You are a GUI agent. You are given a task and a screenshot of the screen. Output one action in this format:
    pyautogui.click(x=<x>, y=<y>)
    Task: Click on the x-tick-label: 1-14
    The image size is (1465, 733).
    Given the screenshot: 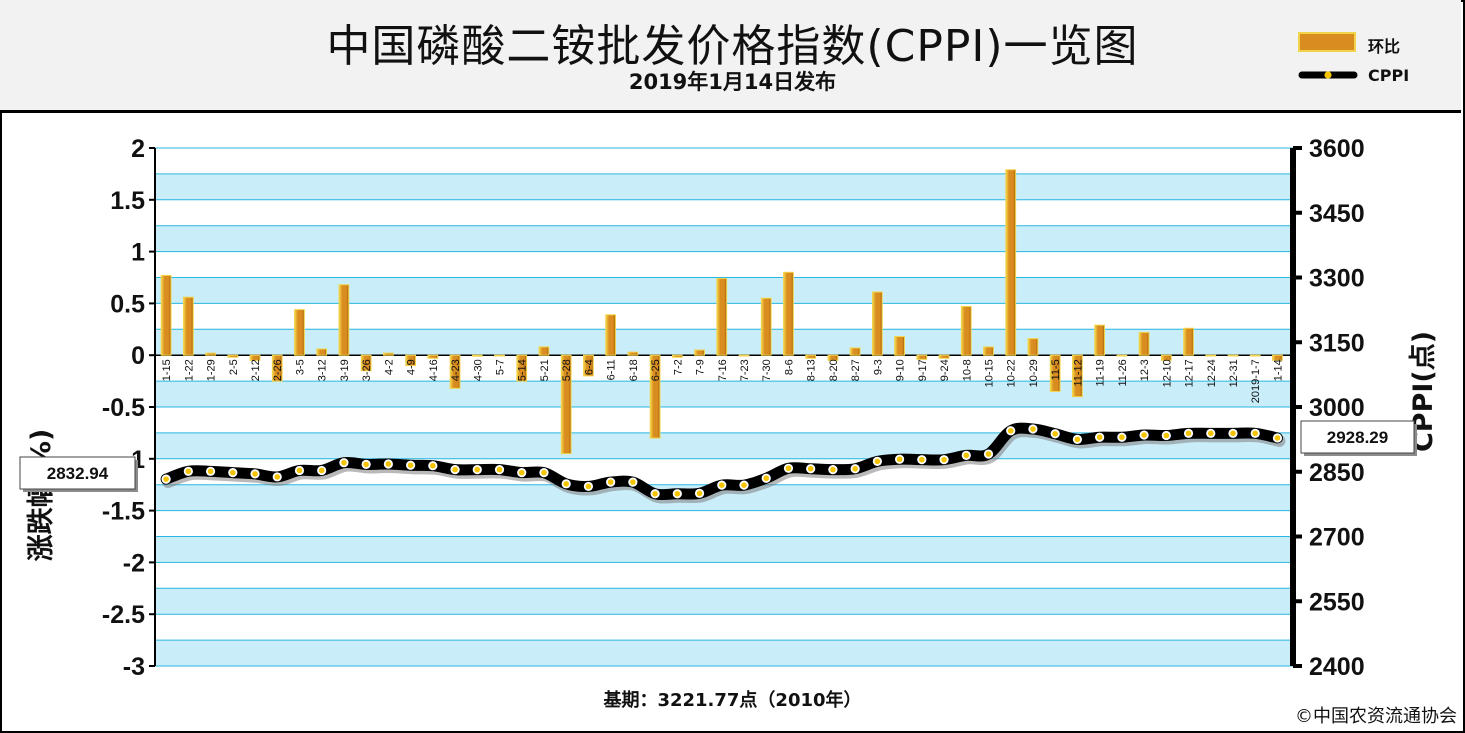 What is the action you would take?
    pyautogui.click(x=1278, y=370)
    